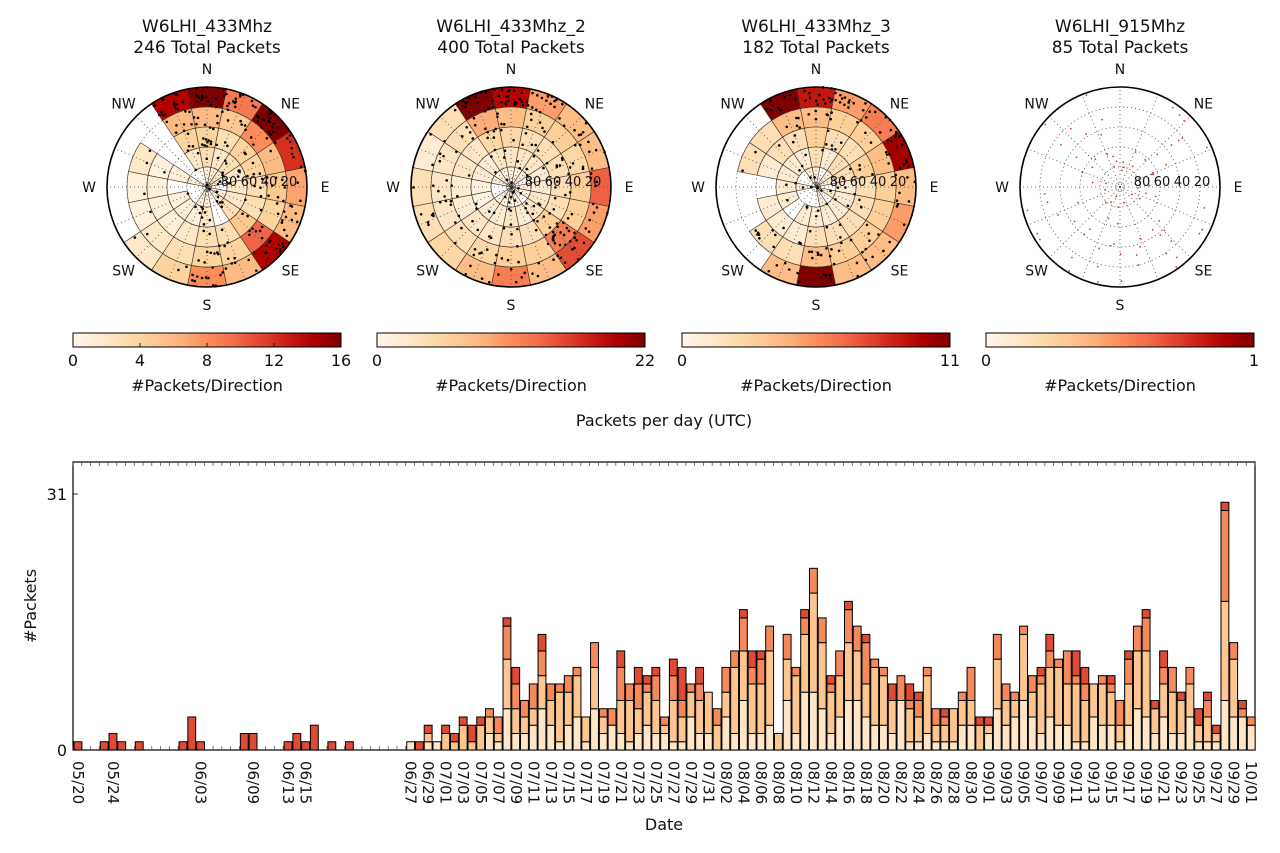 This screenshot has height=853, width=1280. I want to click on x-tick-label: 09/17, so click(1129, 782).